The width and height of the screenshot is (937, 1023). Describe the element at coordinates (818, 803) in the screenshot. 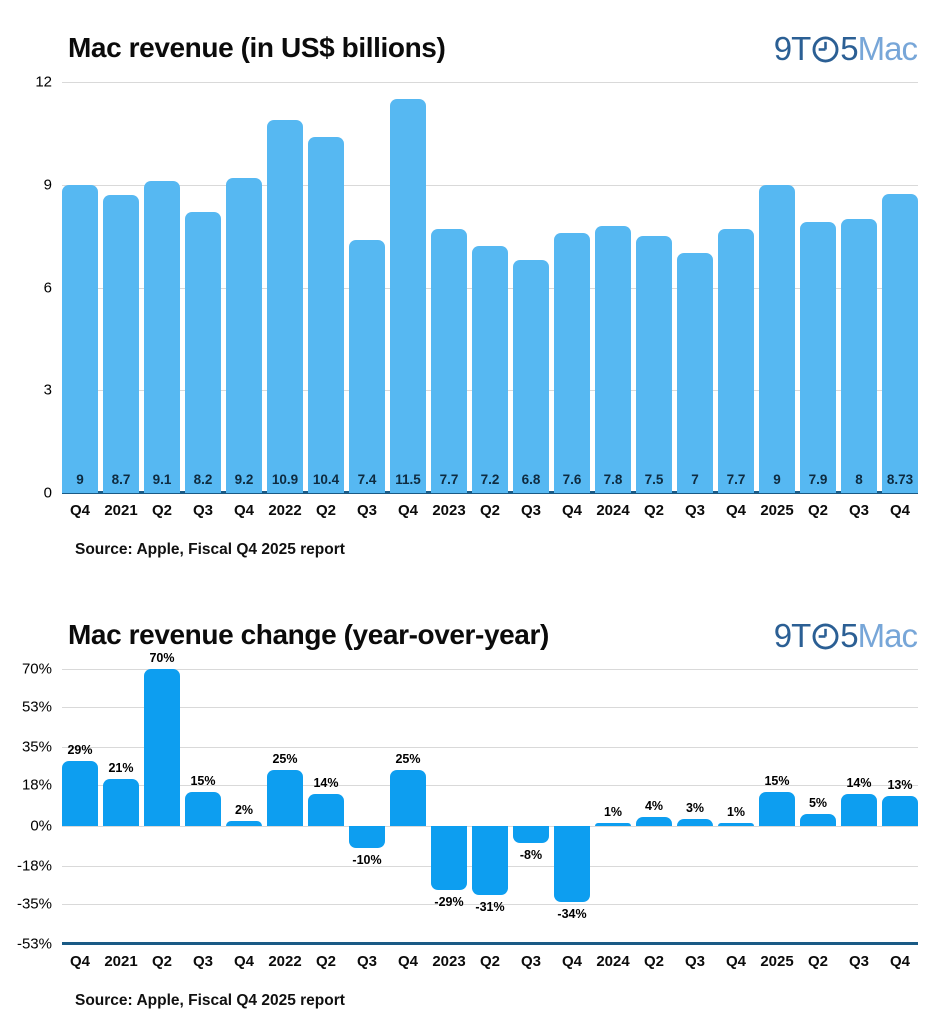

I see `bar-value-label: 5%` at that location.